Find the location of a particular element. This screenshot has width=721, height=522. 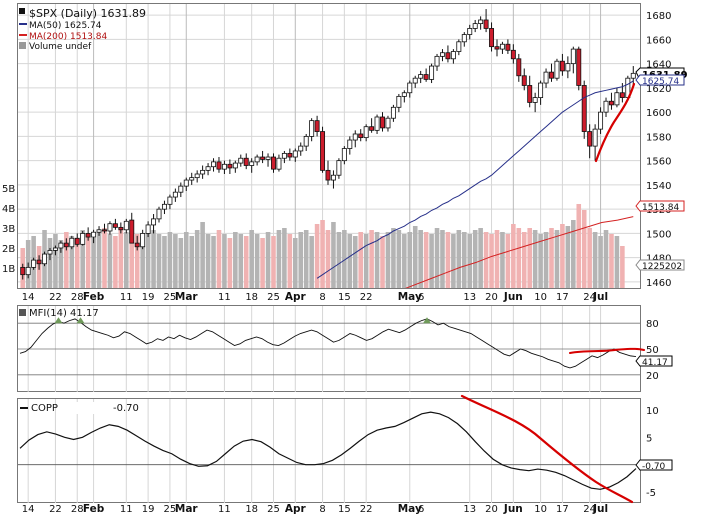

price-tick-label: 1620 is located at coordinates (658, 89).